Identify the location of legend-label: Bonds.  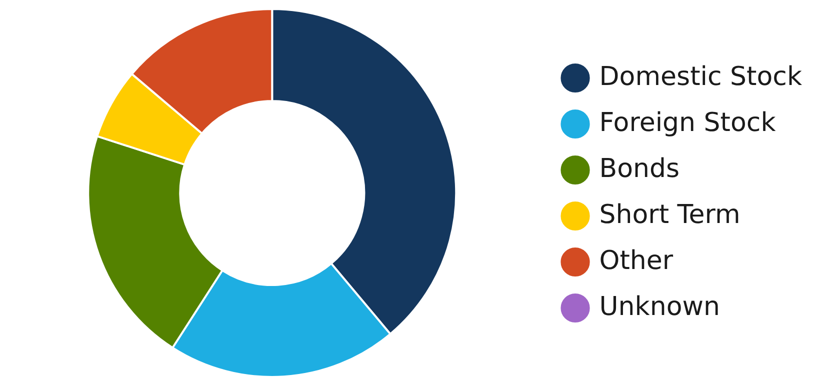
(639, 169).